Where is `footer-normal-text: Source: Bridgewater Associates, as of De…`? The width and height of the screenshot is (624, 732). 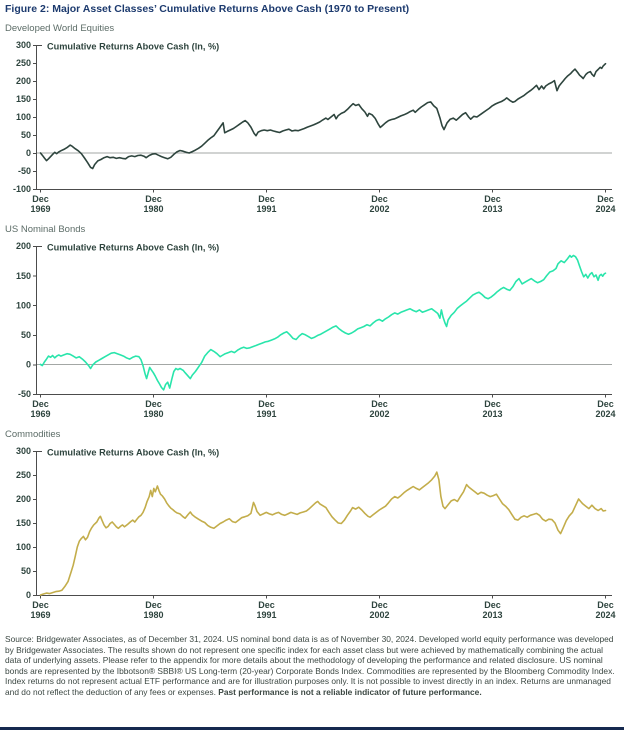
footer-normal-text: Source: Bridgewater Associates, as of De… is located at coordinates (310, 665).